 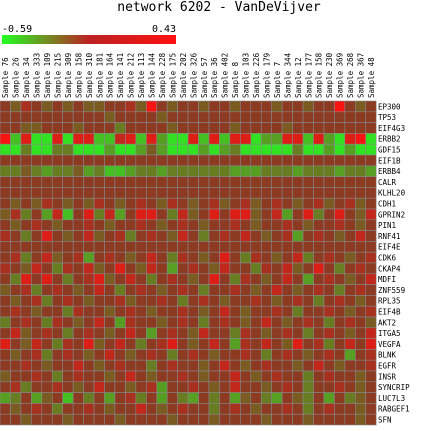 I want to click on row-label: EP300, so click(x=389, y=106).